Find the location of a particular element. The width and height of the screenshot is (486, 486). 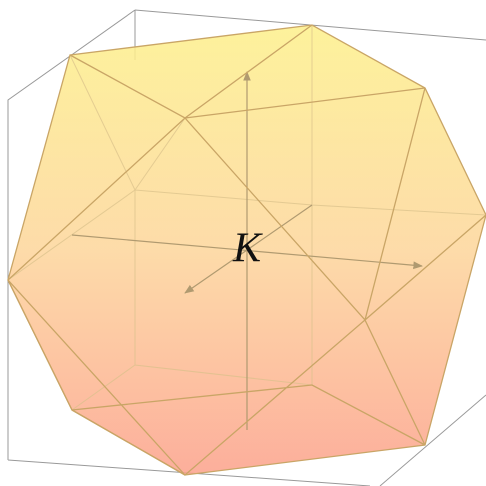

label-k: K is located at coordinates (247, 249).